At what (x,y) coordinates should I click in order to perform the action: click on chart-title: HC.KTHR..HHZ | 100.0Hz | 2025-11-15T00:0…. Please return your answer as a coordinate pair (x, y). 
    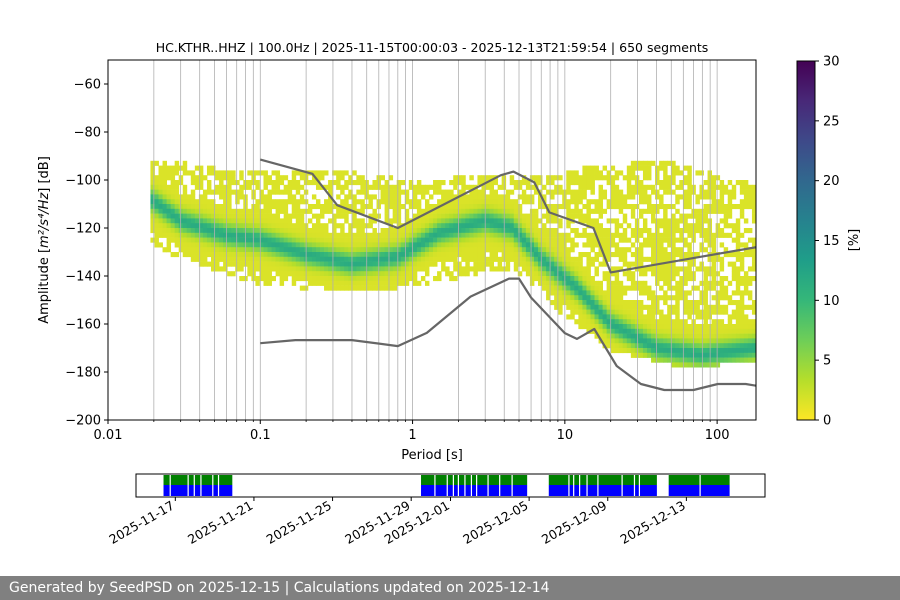
    Looking at the image, I should click on (432, 47).